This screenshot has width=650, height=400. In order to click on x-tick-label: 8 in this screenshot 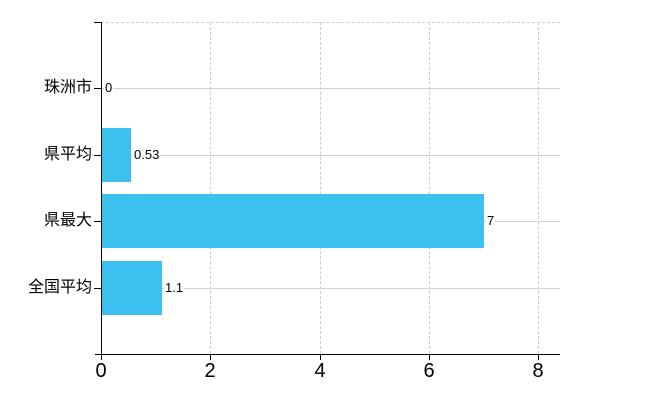, I will do `click(538, 371)`.